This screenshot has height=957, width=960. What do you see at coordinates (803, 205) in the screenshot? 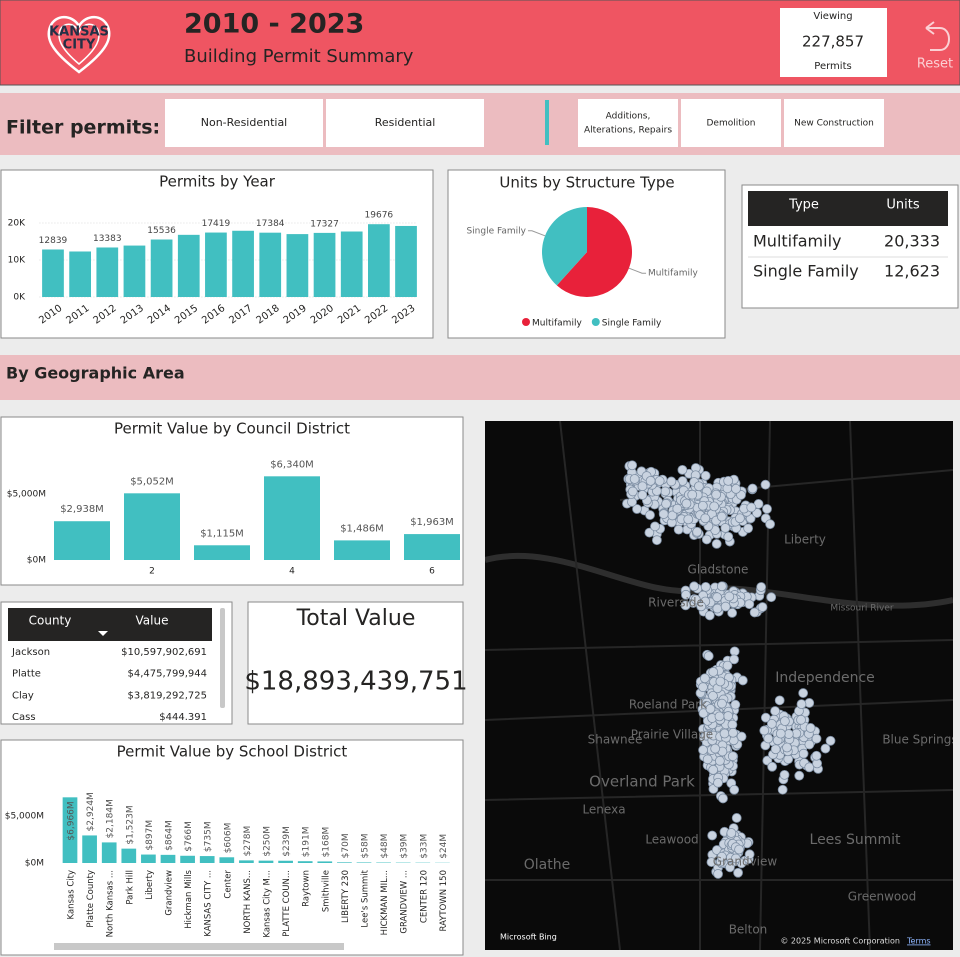
I see `table-header-cell: Type` at bounding box center [803, 205].